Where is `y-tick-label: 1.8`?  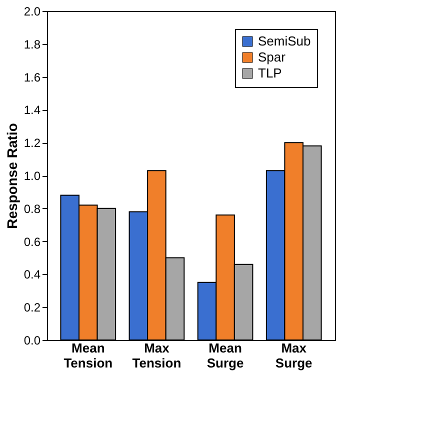
y-tick-label: 1.8 is located at coordinates (32, 44).